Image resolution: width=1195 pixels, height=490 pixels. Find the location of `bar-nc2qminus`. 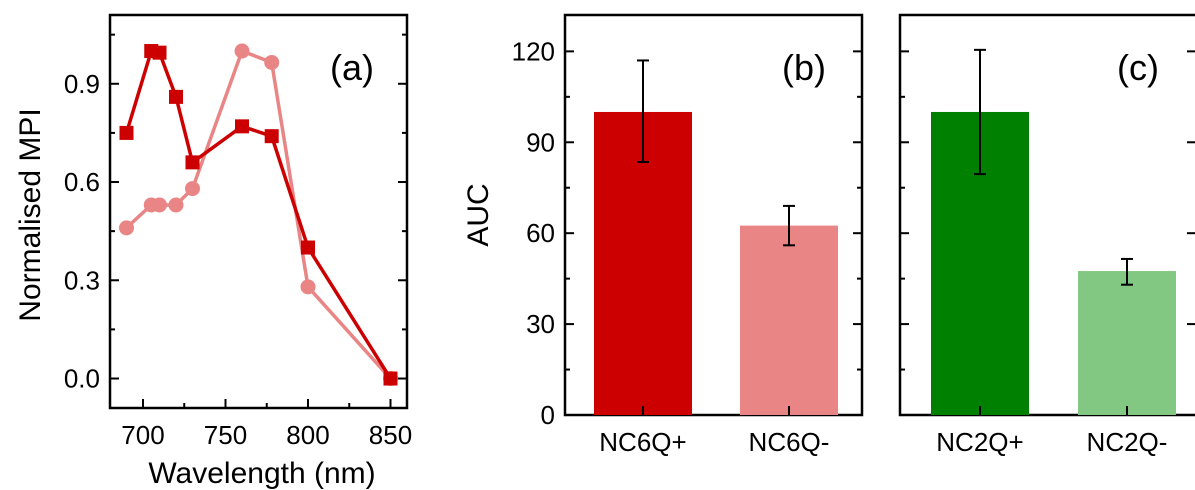

bar-nc2qminus is located at coordinates (1127, 343).